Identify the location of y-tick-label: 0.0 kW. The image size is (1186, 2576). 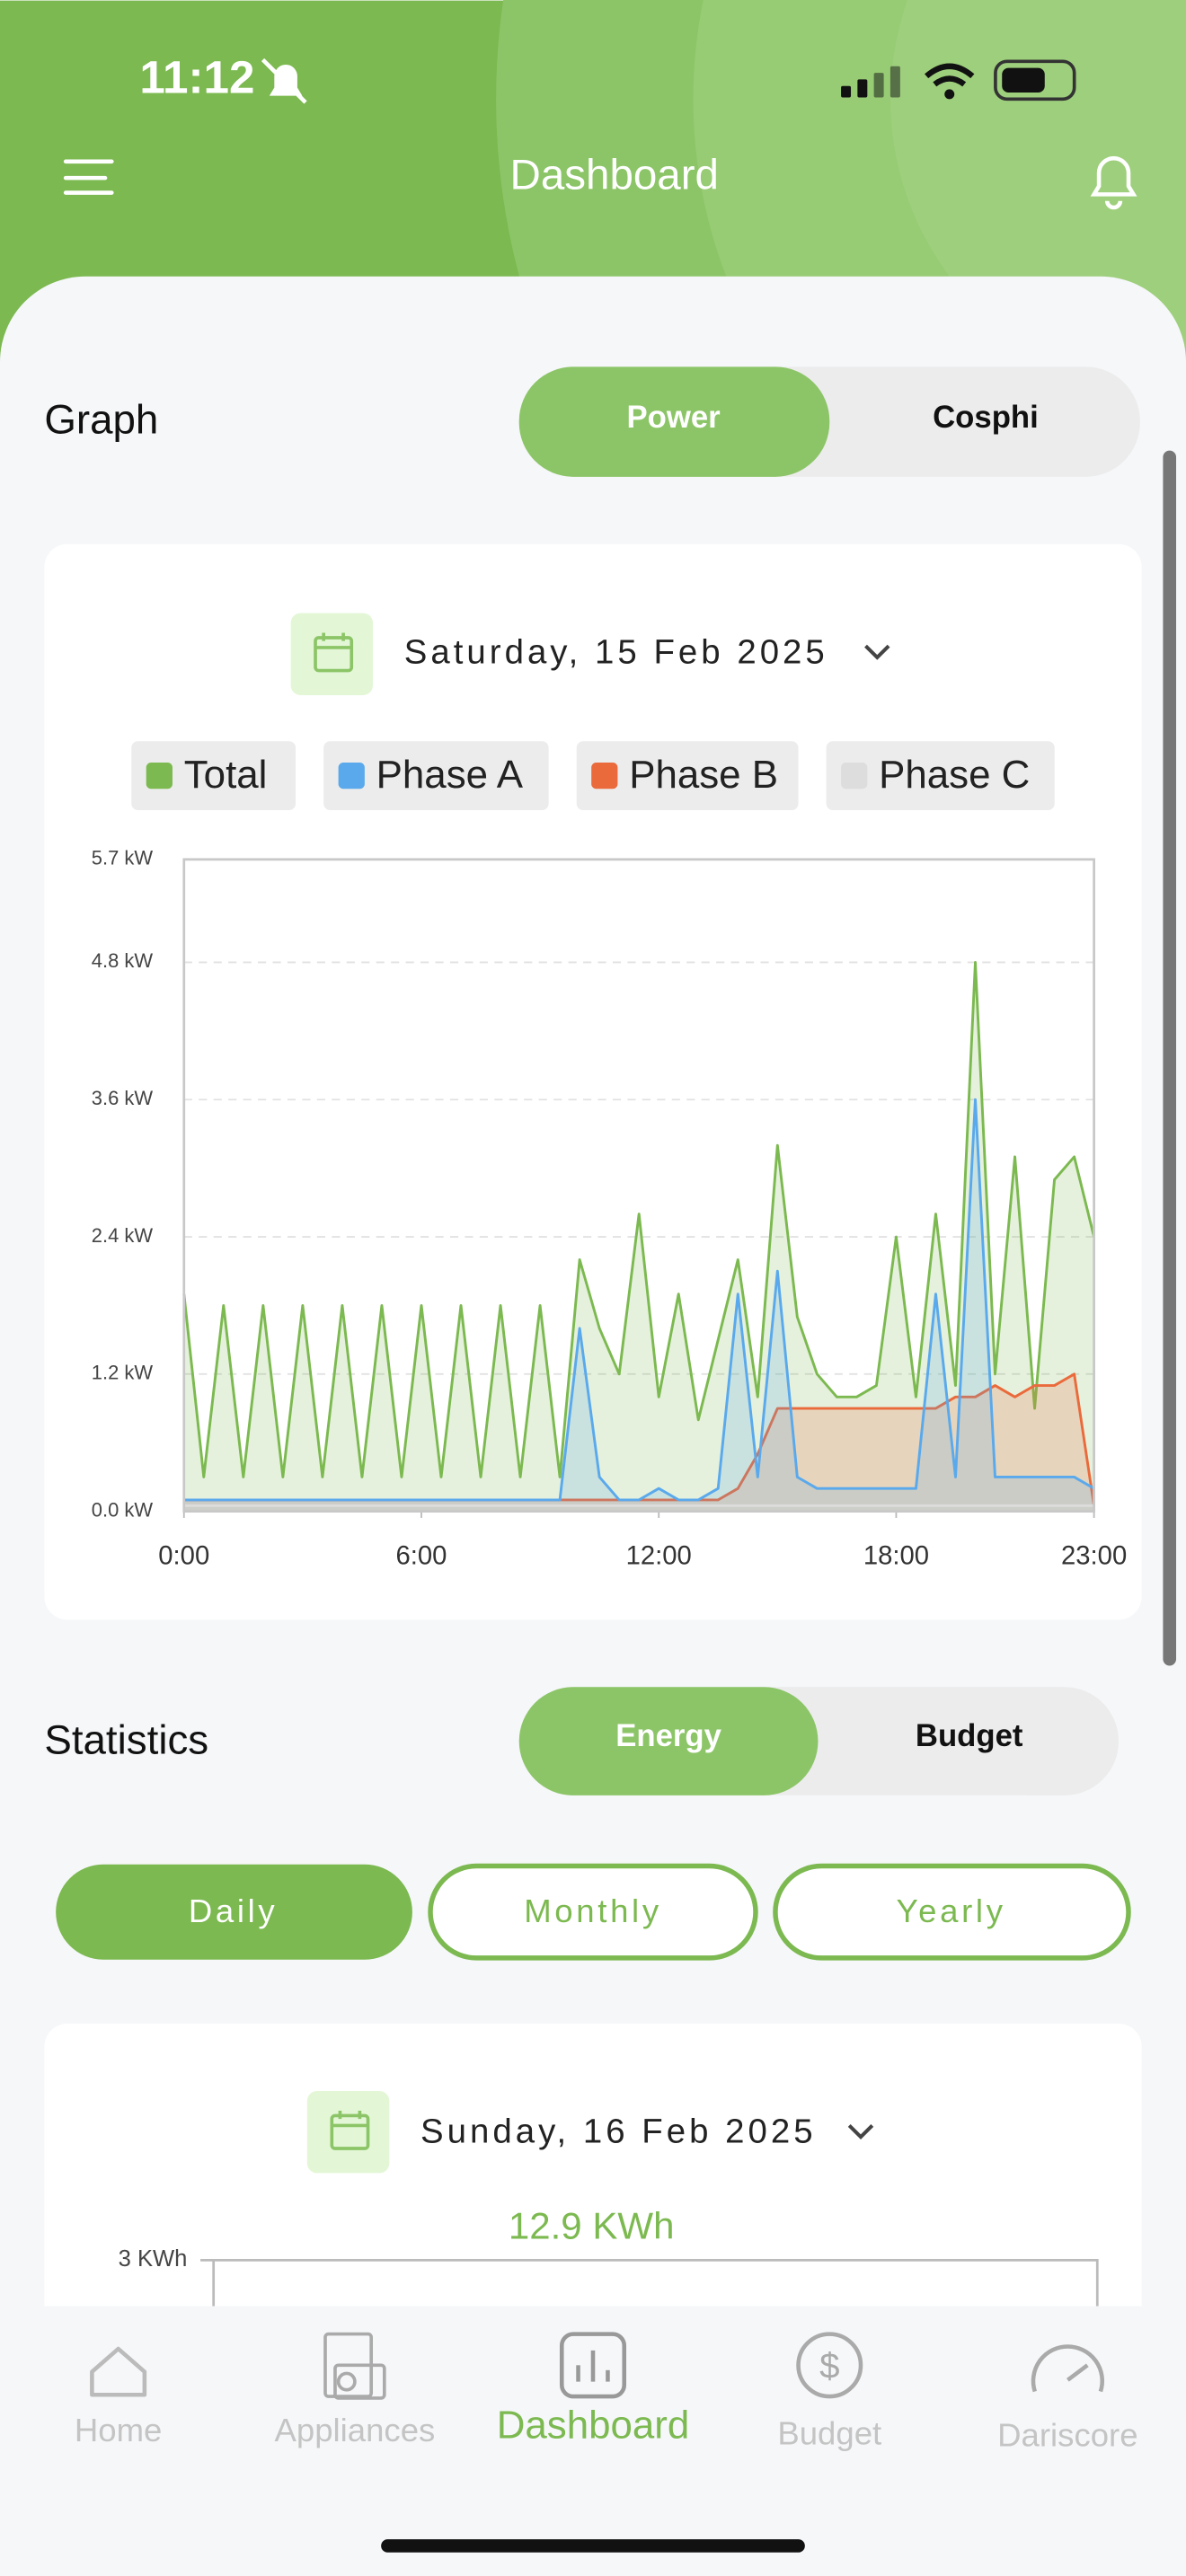
(123, 1509).